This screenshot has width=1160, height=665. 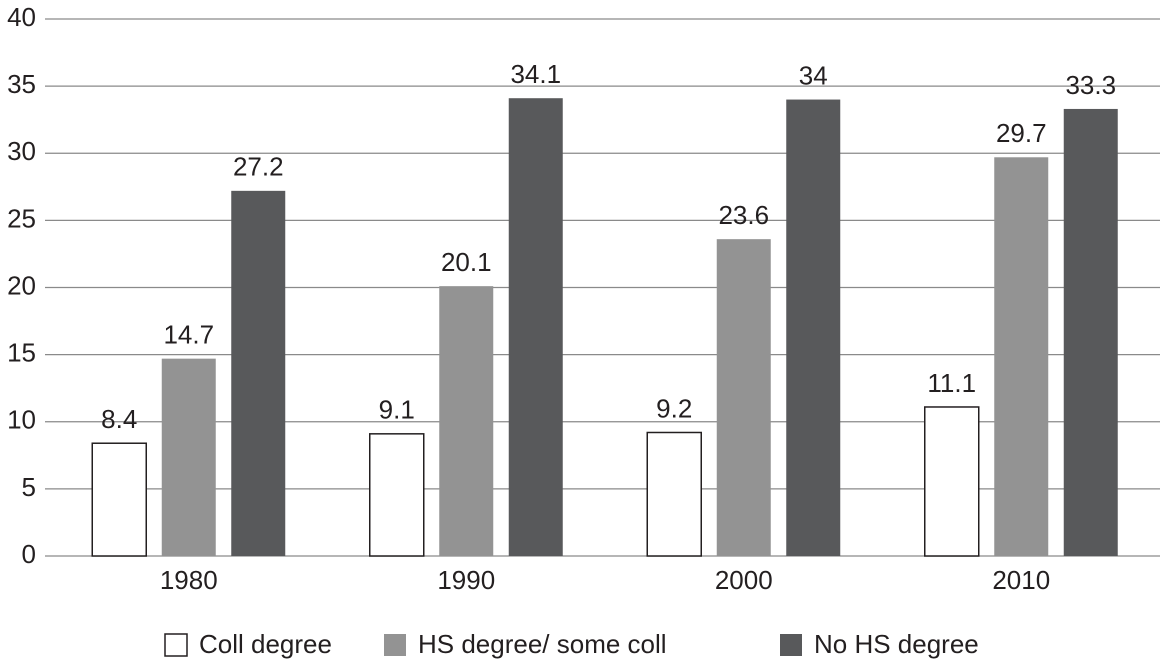 What do you see at coordinates (397, 410) in the screenshot?
I see `value-label: 9.1` at bounding box center [397, 410].